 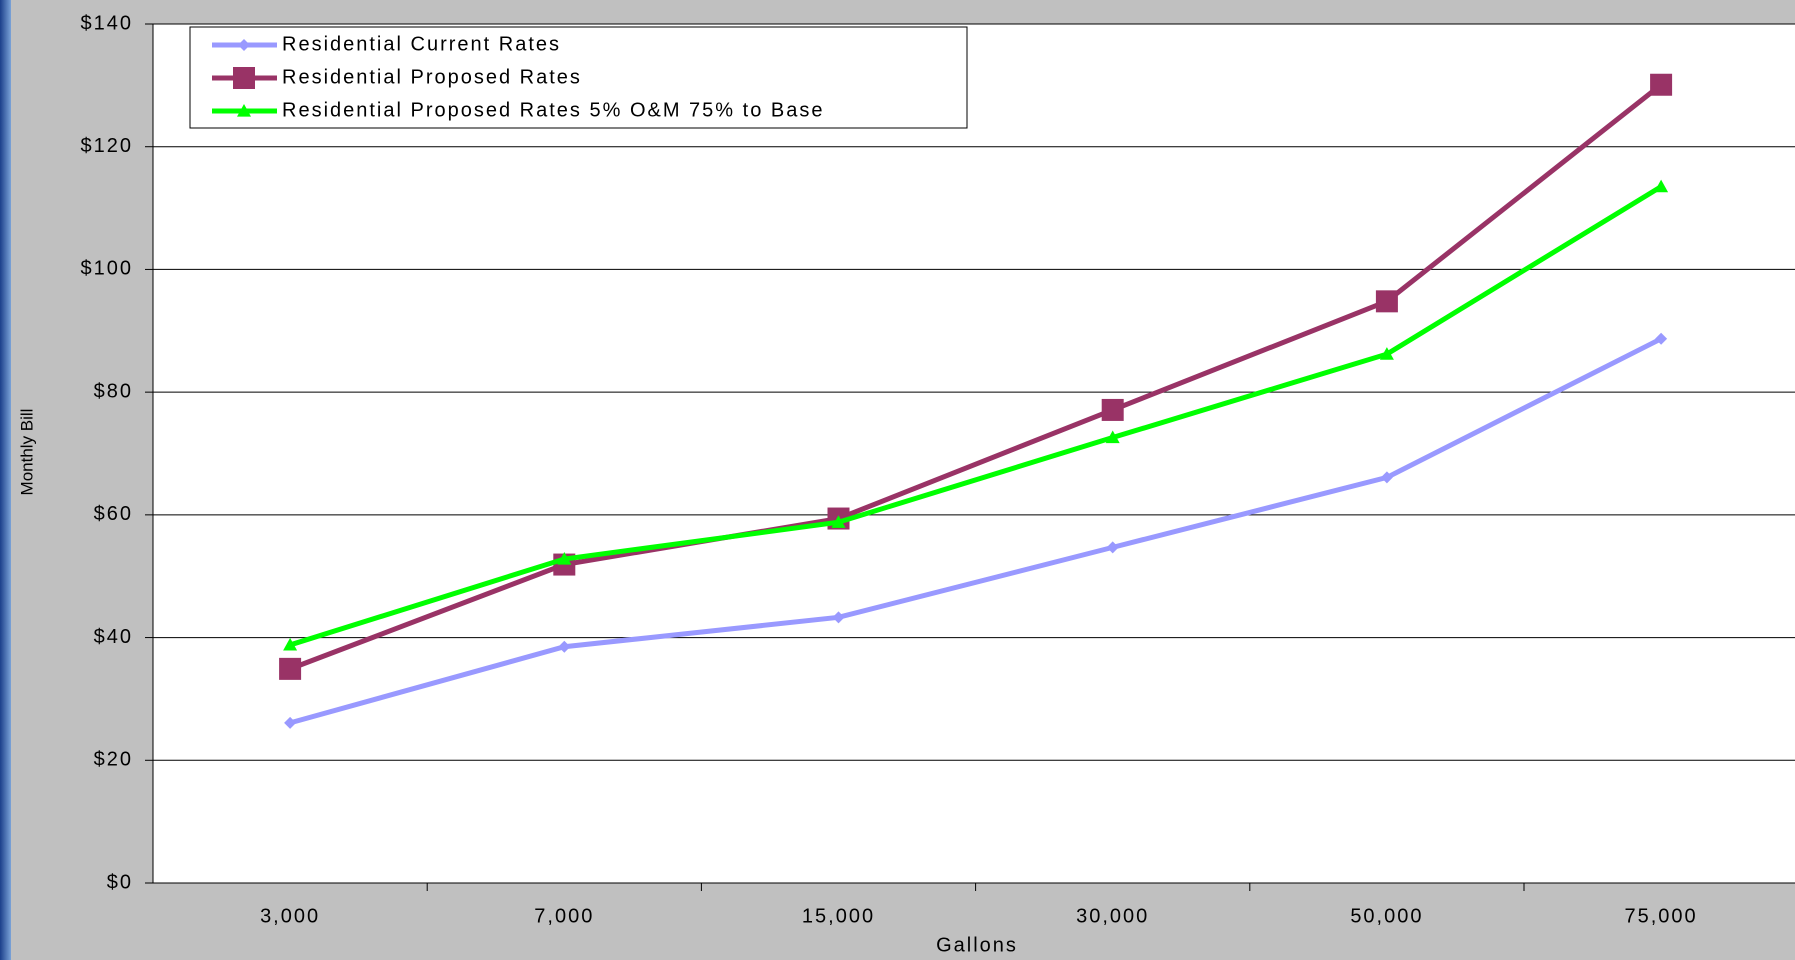 I want to click on legend-box, so click(x=578, y=77).